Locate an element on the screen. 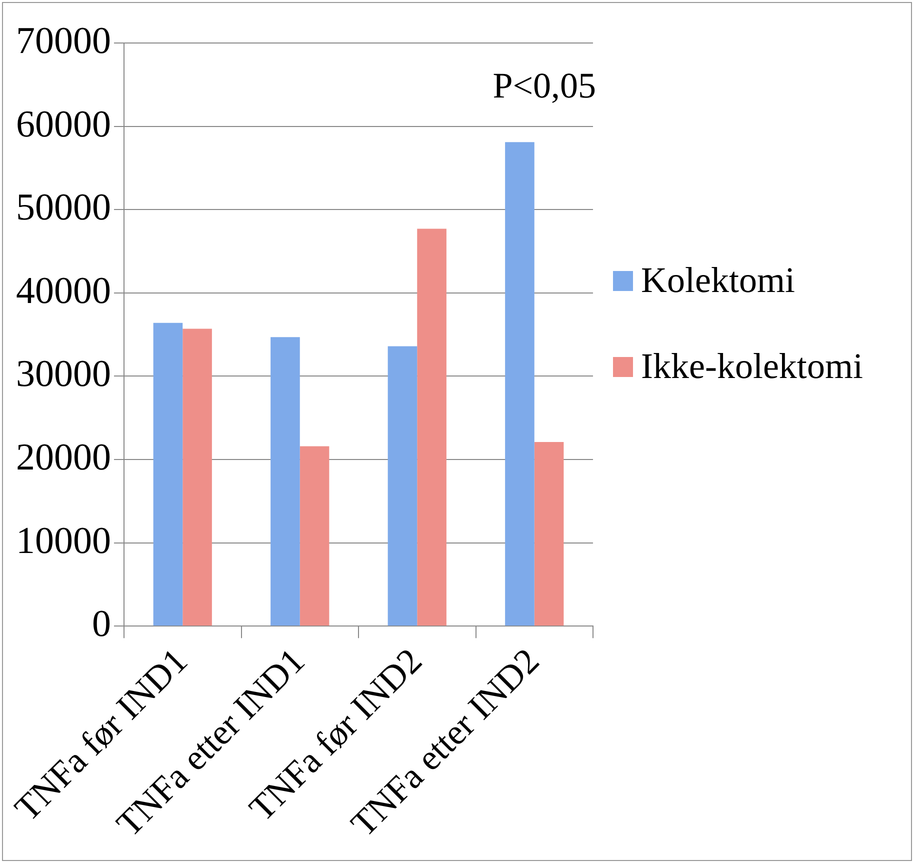 The height and width of the screenshot is (863, 914). y-tick-label: 40000 is located at coordinates (63, 291).